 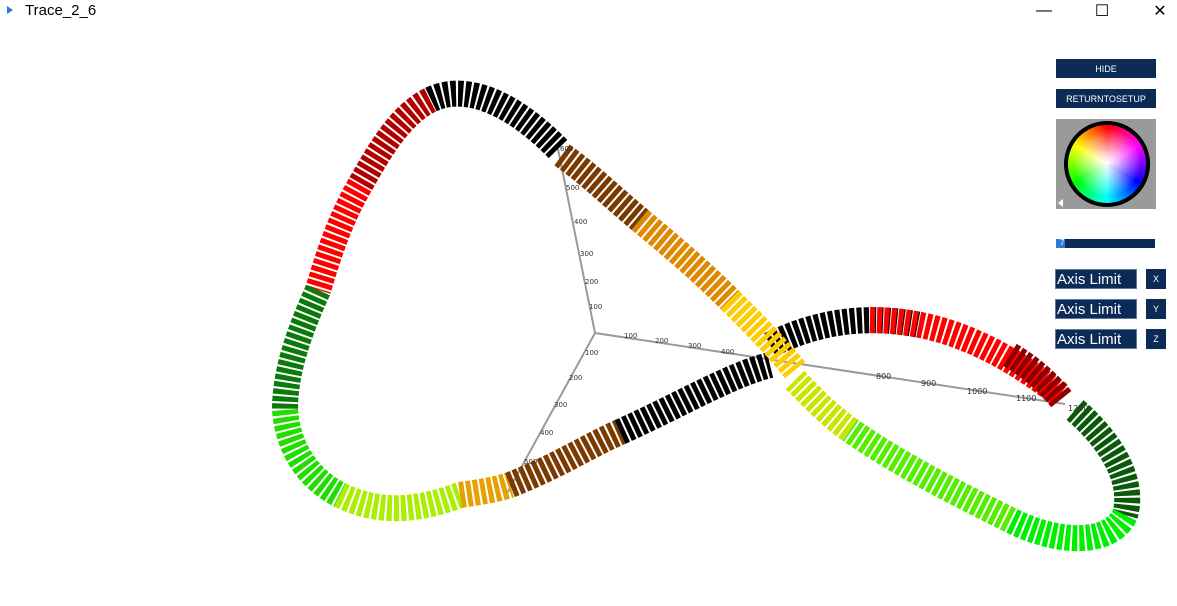 I want to click on close-button: ✕, so click(x=1157, y=11).